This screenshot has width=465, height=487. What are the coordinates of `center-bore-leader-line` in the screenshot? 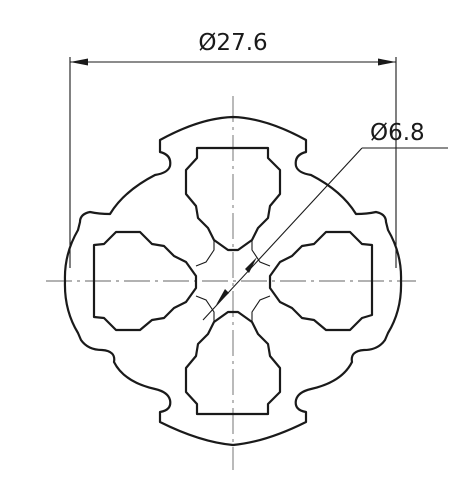 It's located at (282, 234).